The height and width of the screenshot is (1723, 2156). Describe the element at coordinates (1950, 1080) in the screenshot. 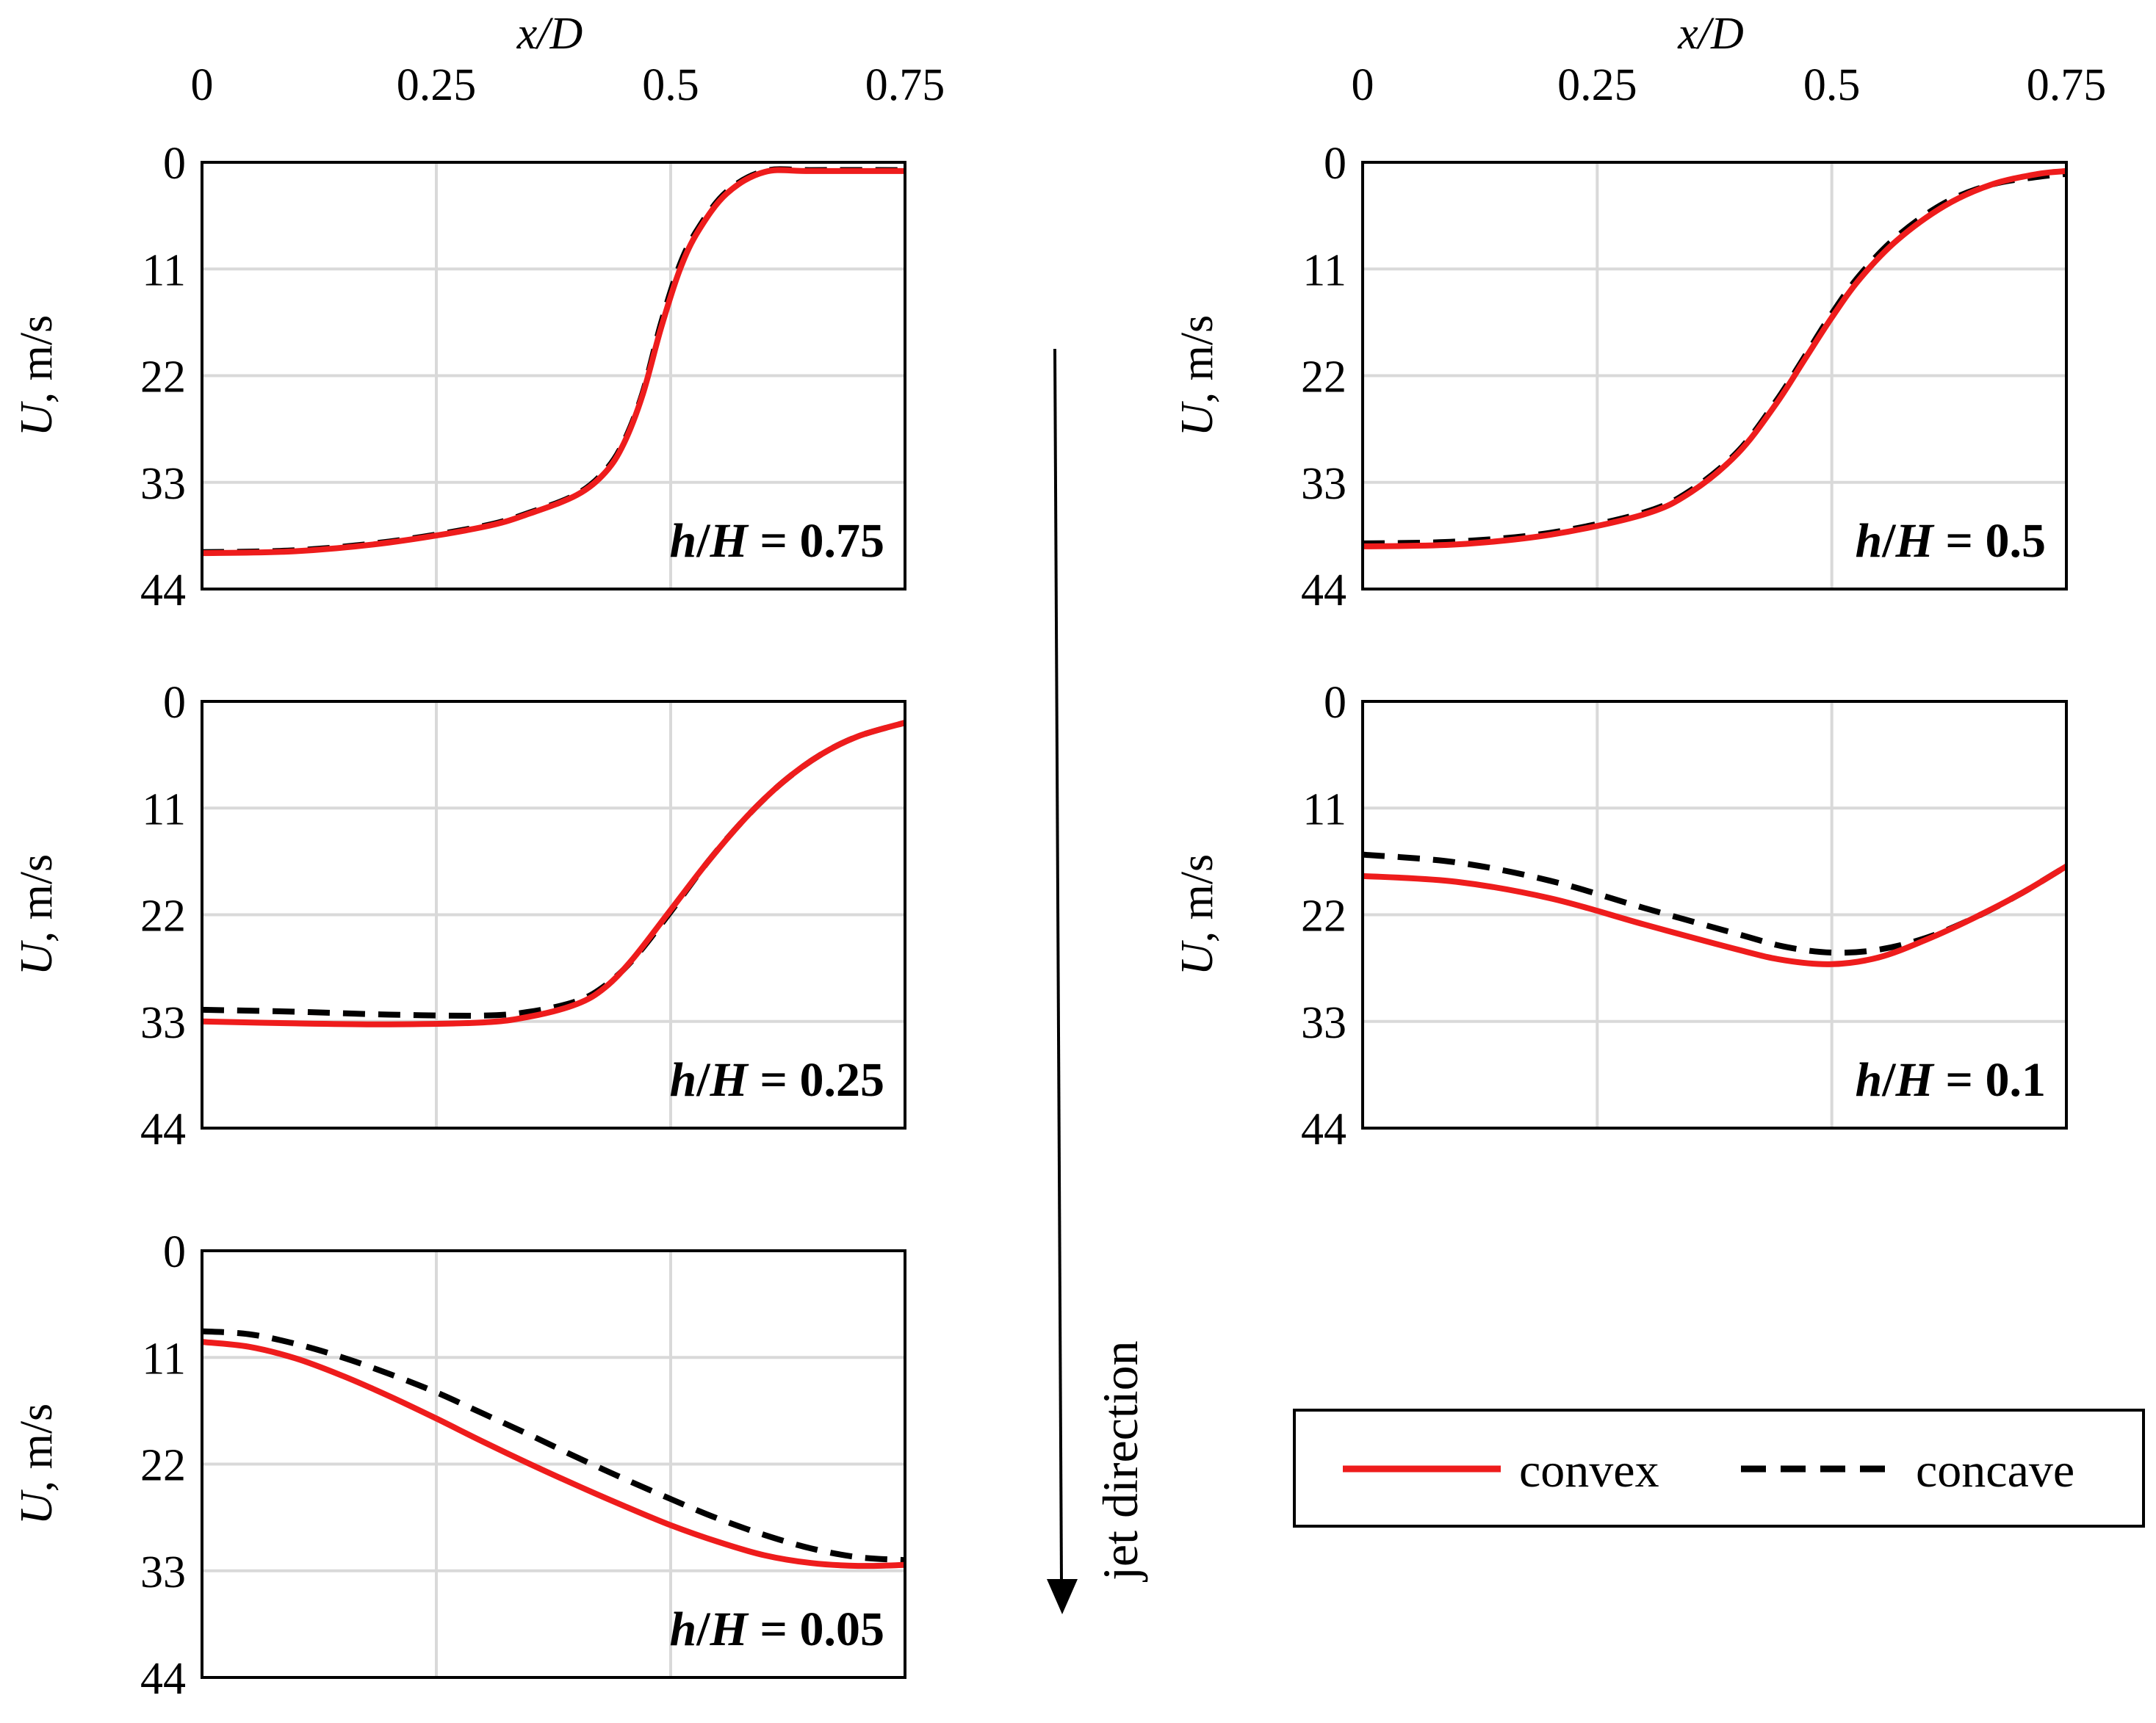

I see `panel-annotation: h/H = 0.1` at that location.